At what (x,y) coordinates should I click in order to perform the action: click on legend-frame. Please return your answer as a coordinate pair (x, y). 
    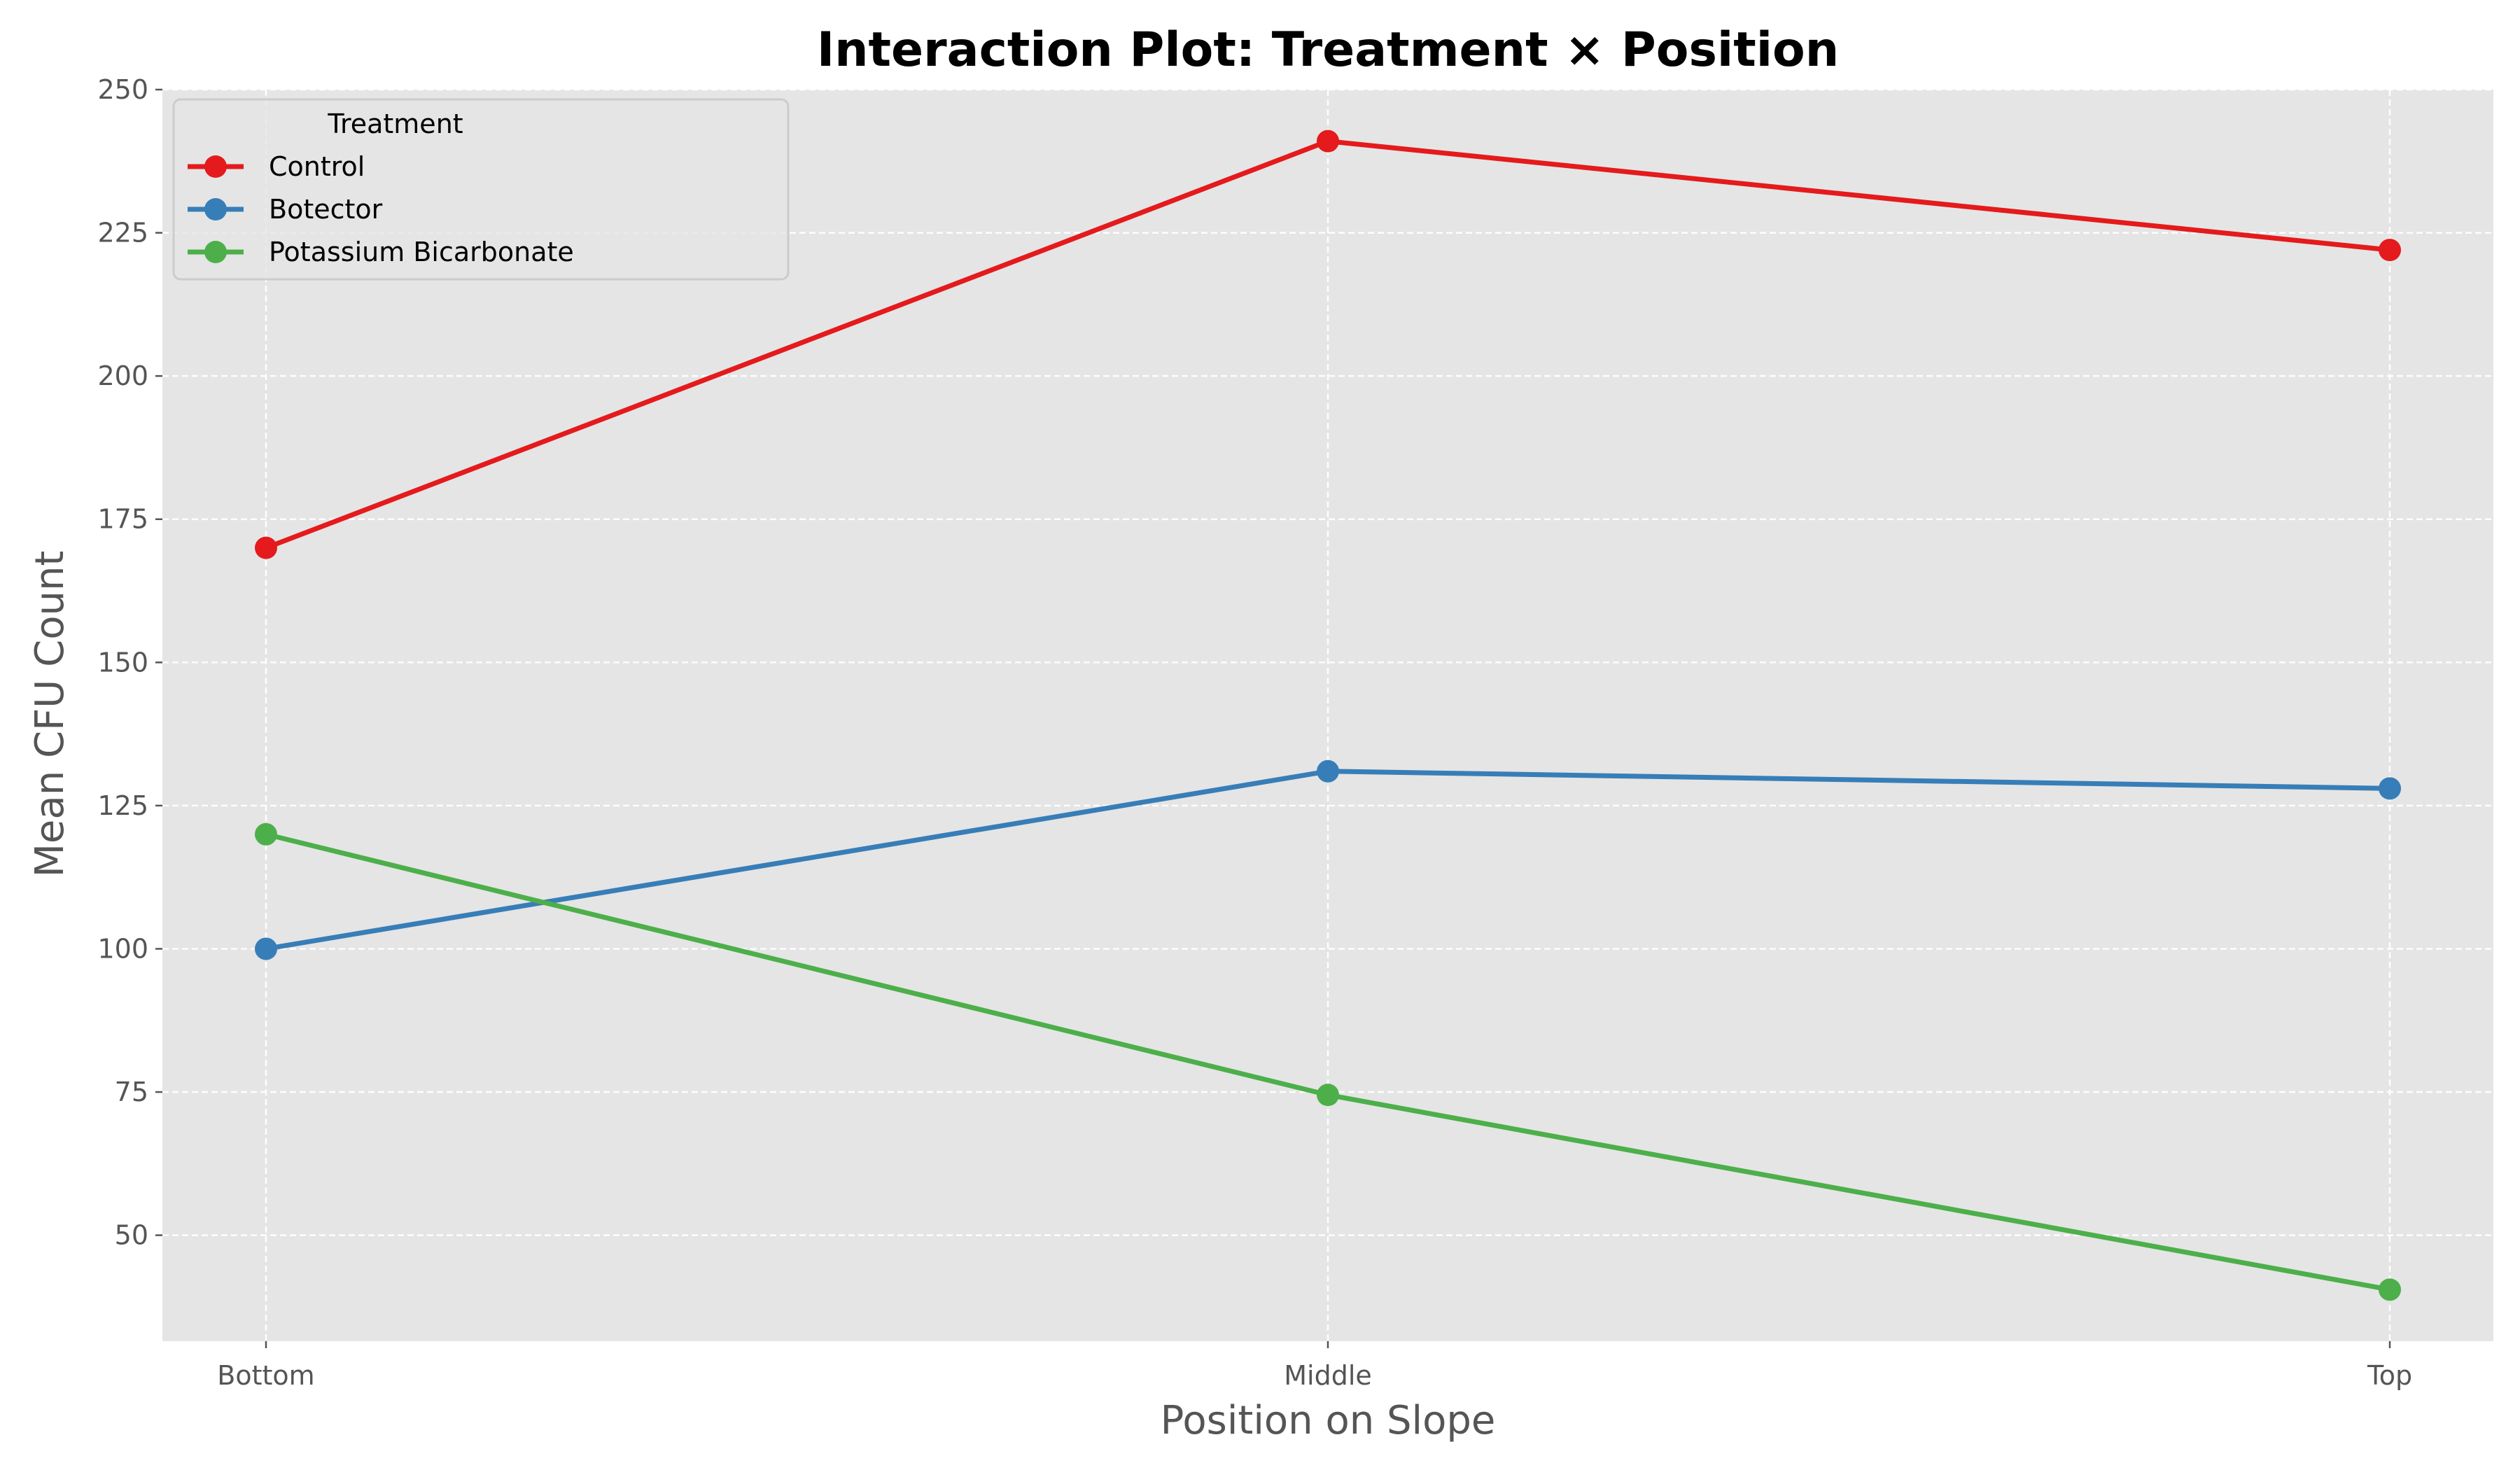
    Looking at the image, I should click on (481, 189).